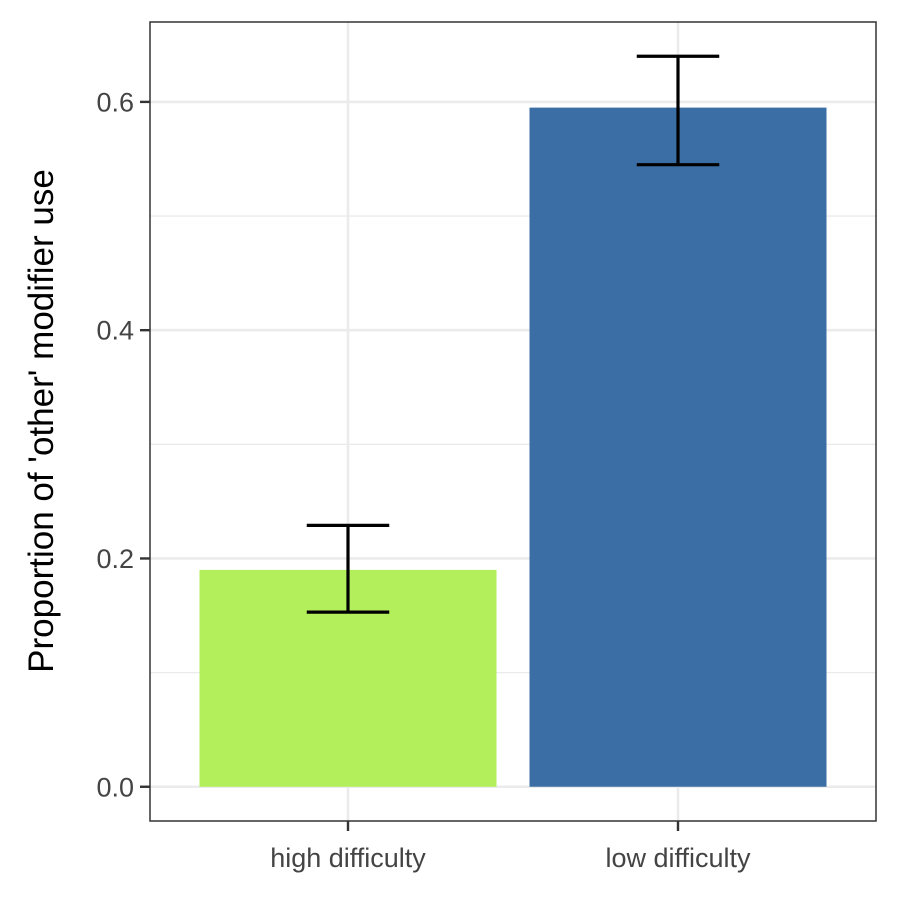  I want to click on y-axis-title: Proportion of 'other' modifier use, so click(41, 421).